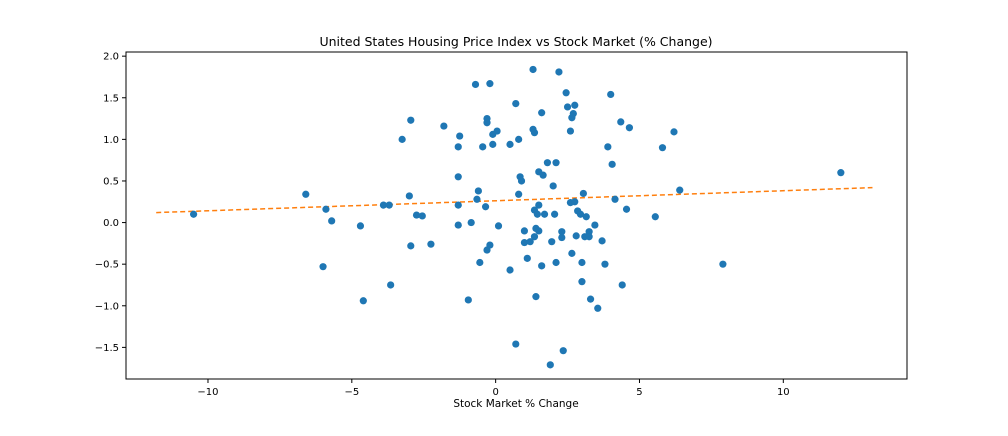 The width and height of the screenshot is (1008, 436). What do you see at coordinates (351, 392) in the screenshot?
I see `x-tick-label-1: −5` at bounding box center [351, 392].